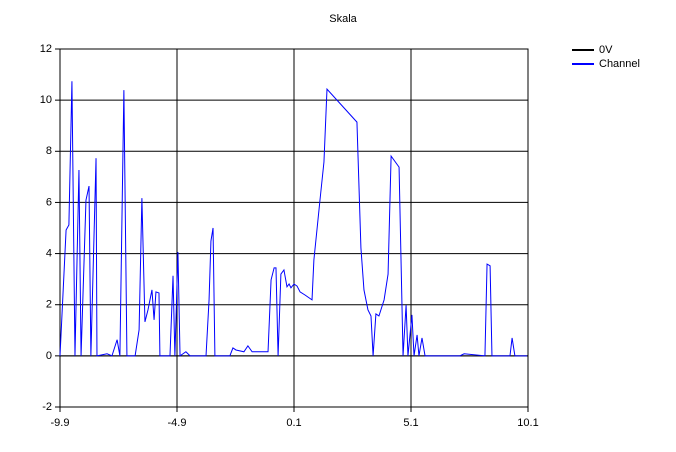  I want to click on legend-label: Channel, so click(619, 64).